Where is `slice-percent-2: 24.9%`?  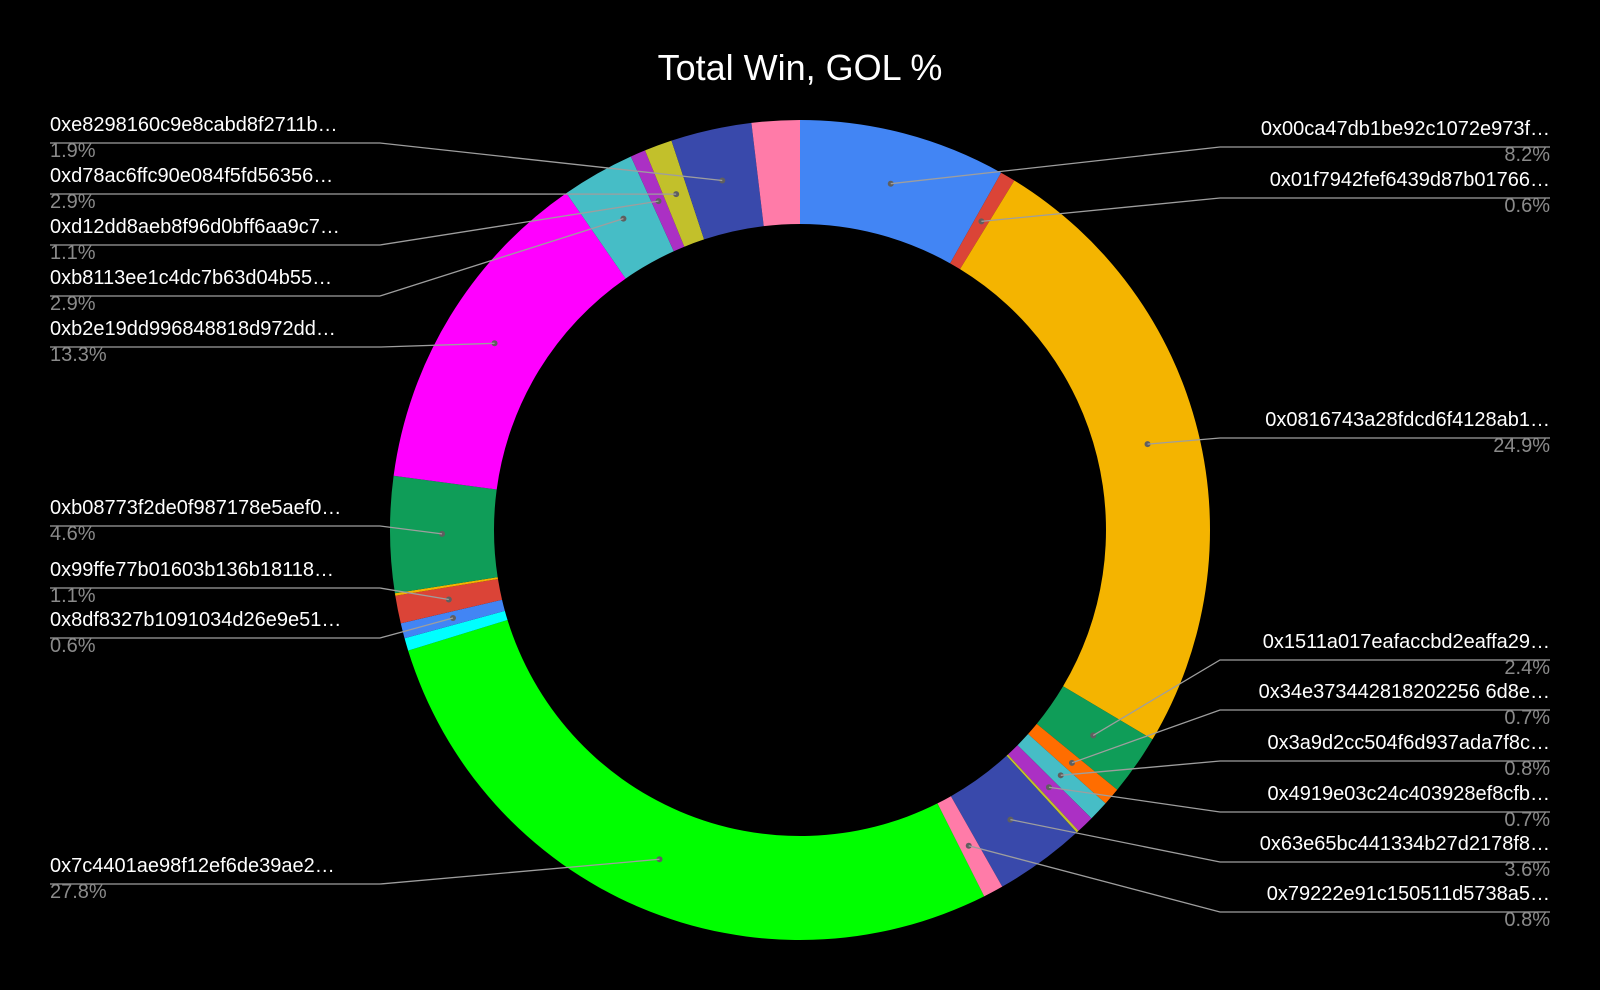 slice-percent-2: 24.9% is located at coordinates (1521, 446).